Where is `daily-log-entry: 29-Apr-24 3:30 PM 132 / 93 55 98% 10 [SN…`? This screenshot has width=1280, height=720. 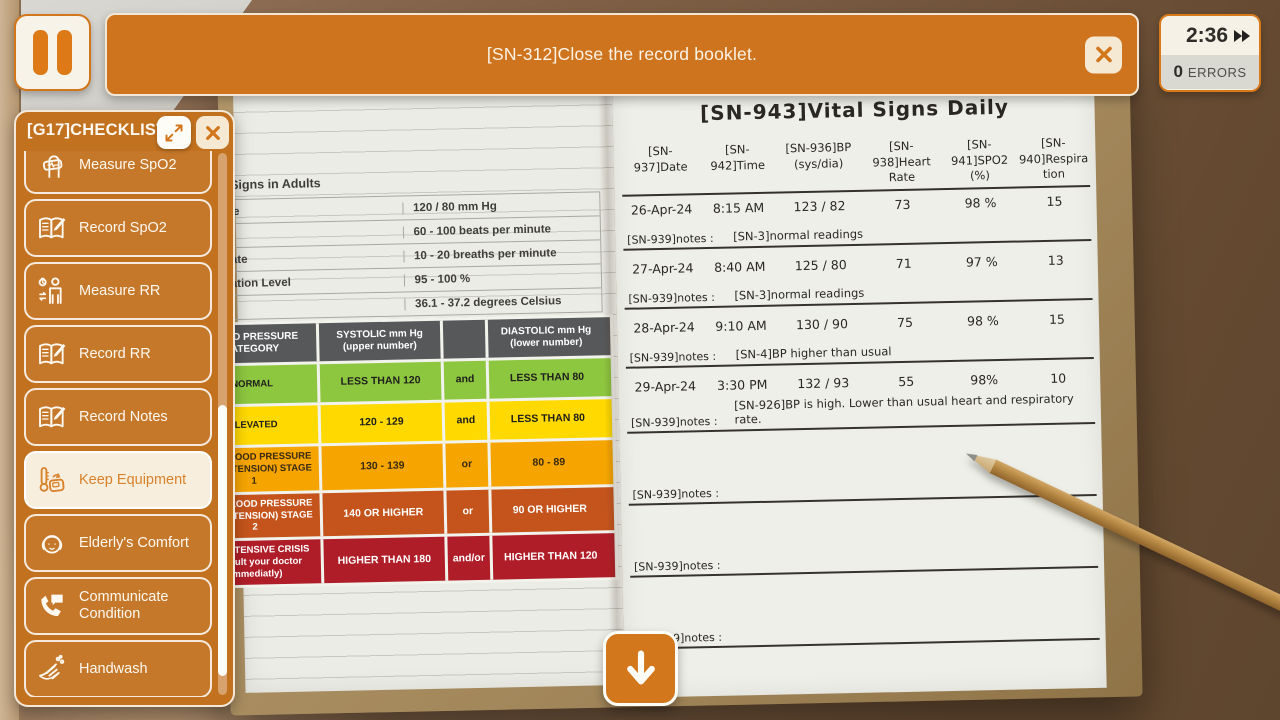 daily-log-entry: 29-Apr-24 3:30 PM 132 / 93 55 98% 10 [SN… is located at coordinates (860, 398).